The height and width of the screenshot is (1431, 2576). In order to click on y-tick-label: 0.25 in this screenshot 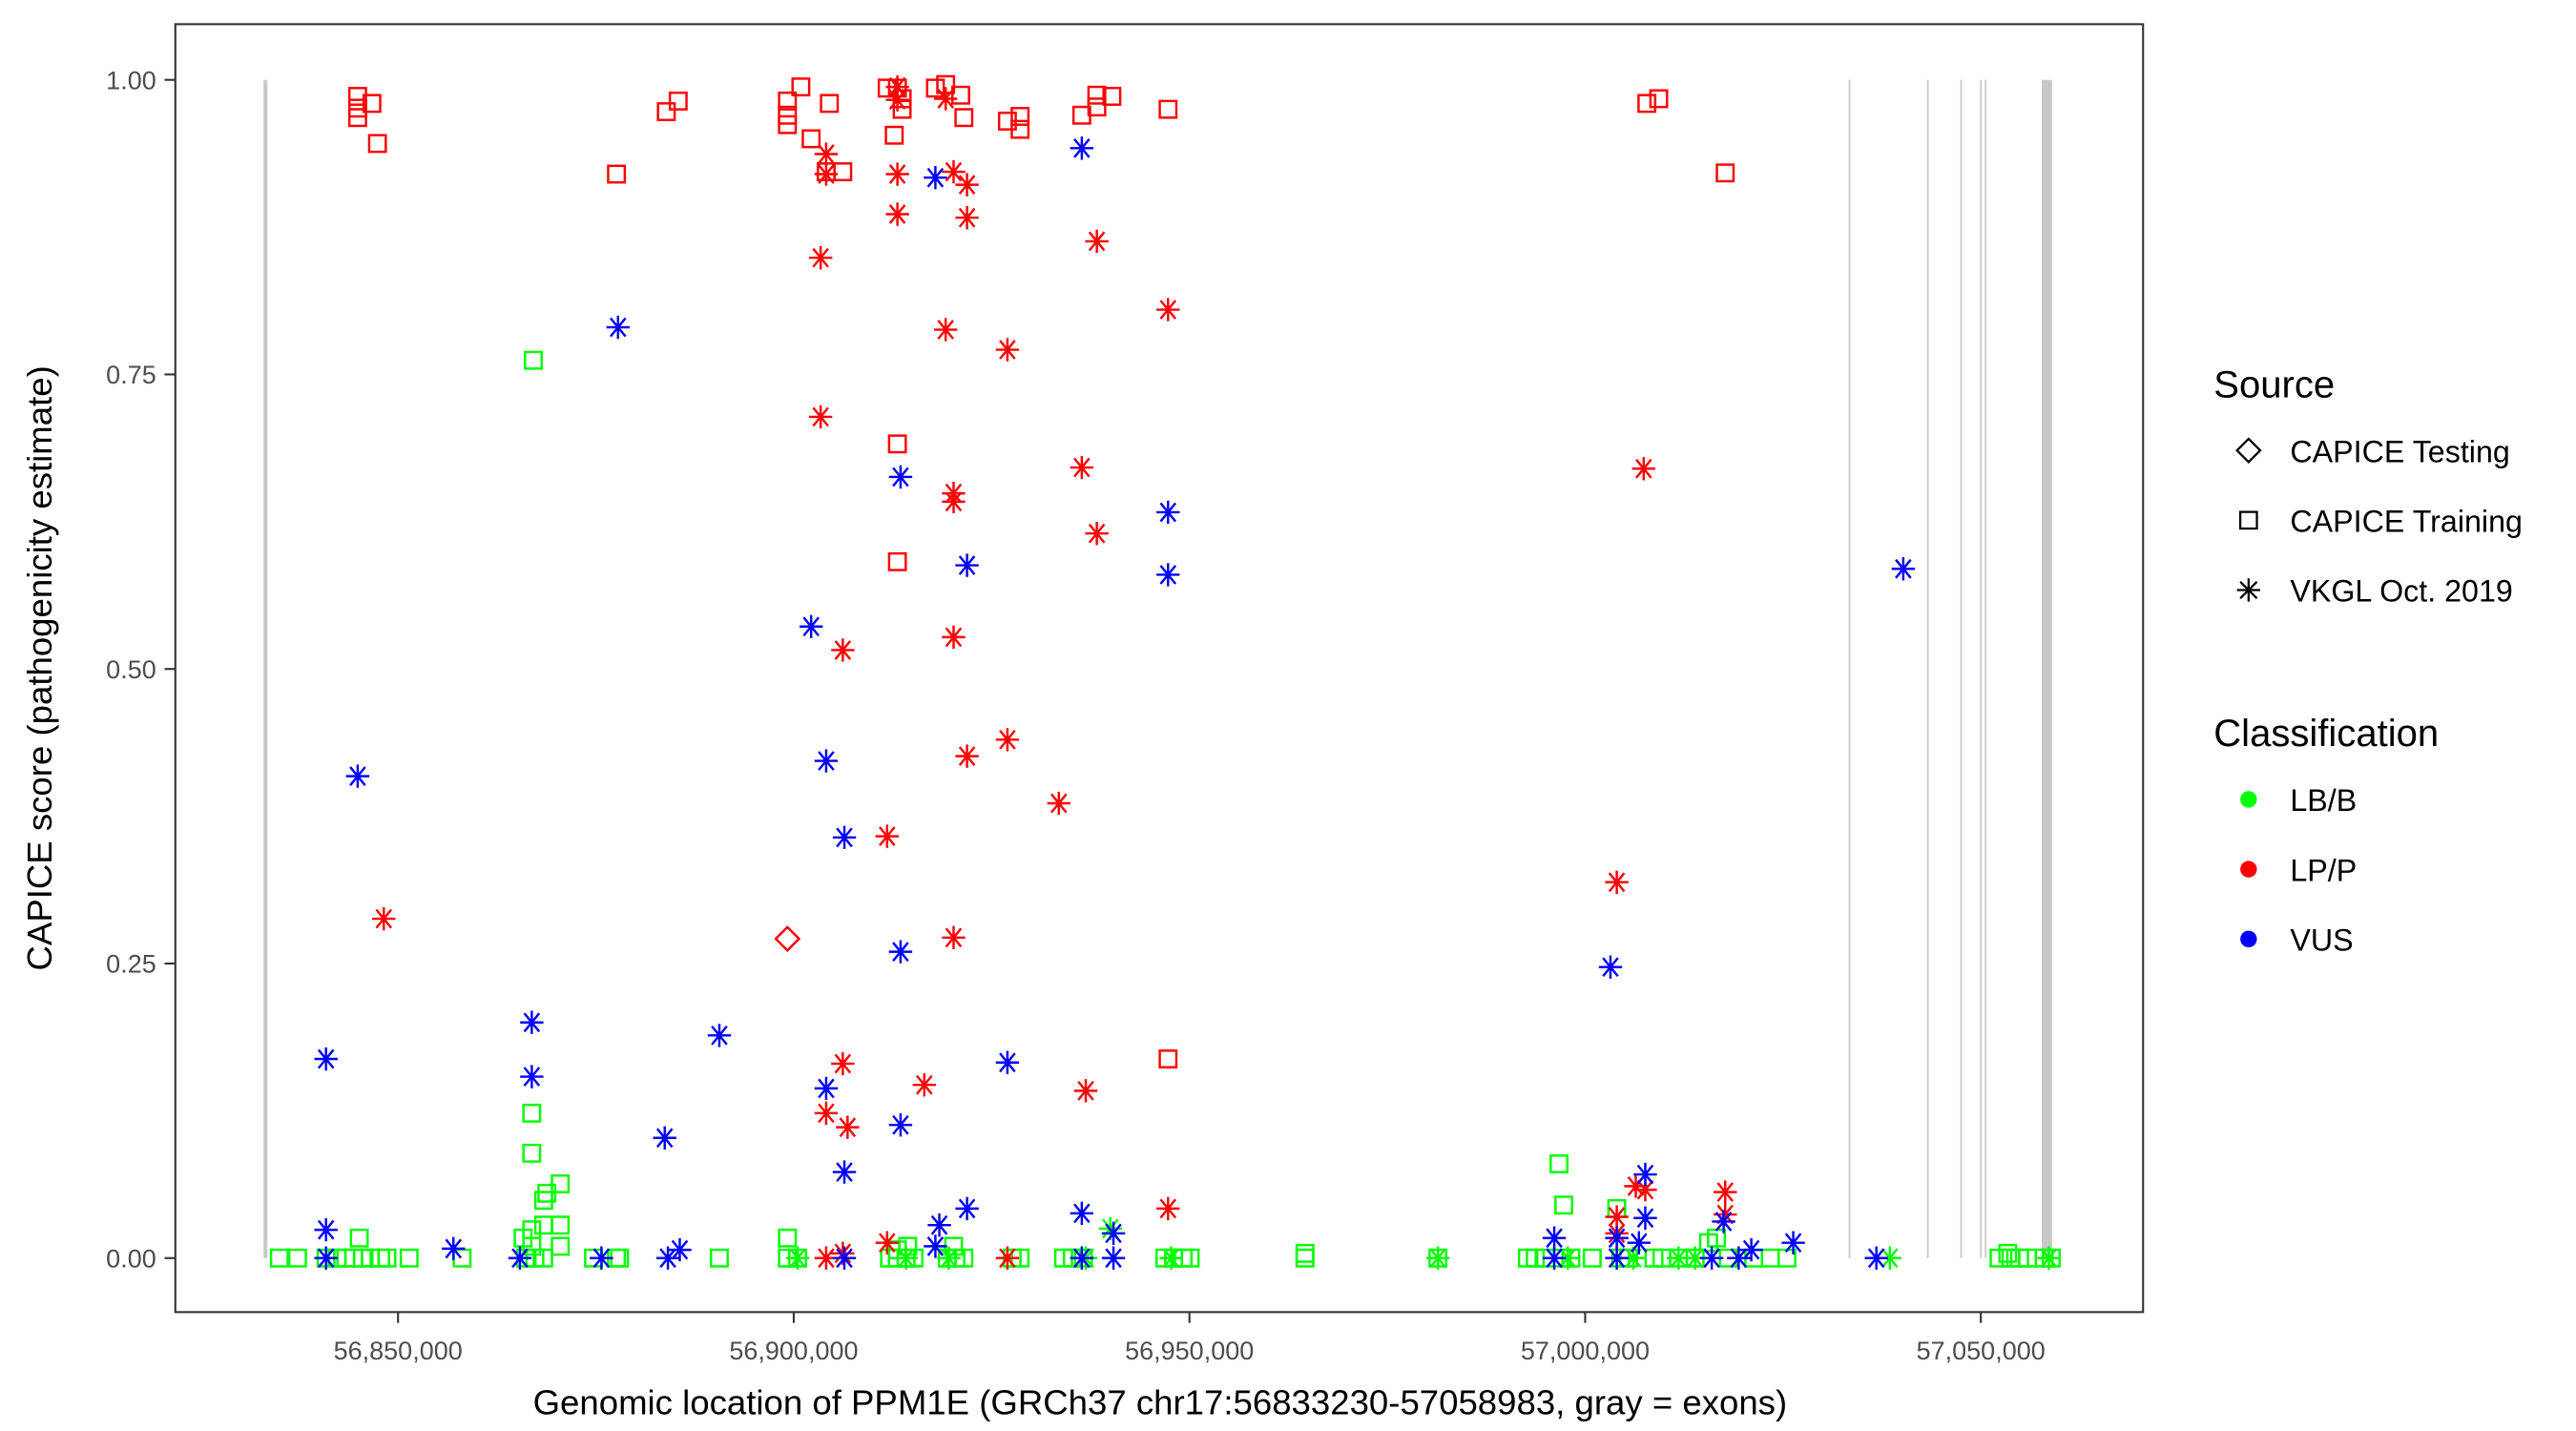, I will do `click(131, 964)`.